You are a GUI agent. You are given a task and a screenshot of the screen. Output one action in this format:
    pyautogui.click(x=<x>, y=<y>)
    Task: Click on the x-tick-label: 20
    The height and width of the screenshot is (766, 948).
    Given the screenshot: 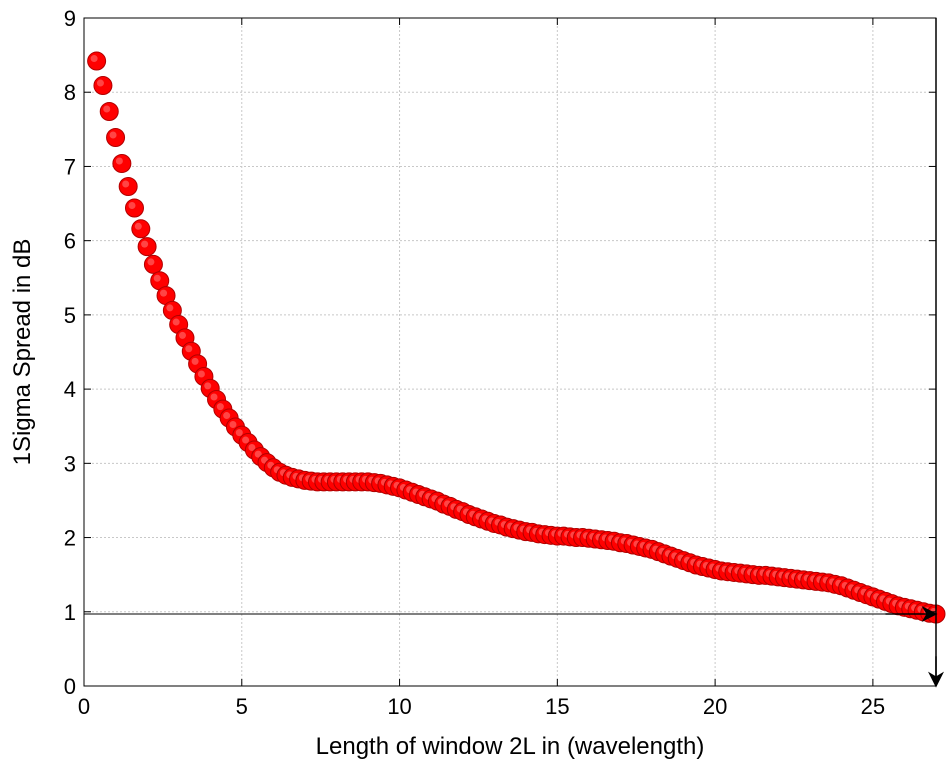 What is the action you would take?
    pyautogui.click(x=715, y=706)
    